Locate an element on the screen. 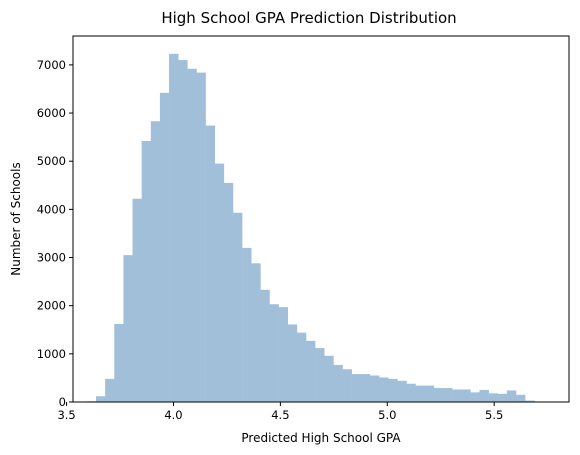  y-tick-label: 0 is located at coordinates (62, 402).